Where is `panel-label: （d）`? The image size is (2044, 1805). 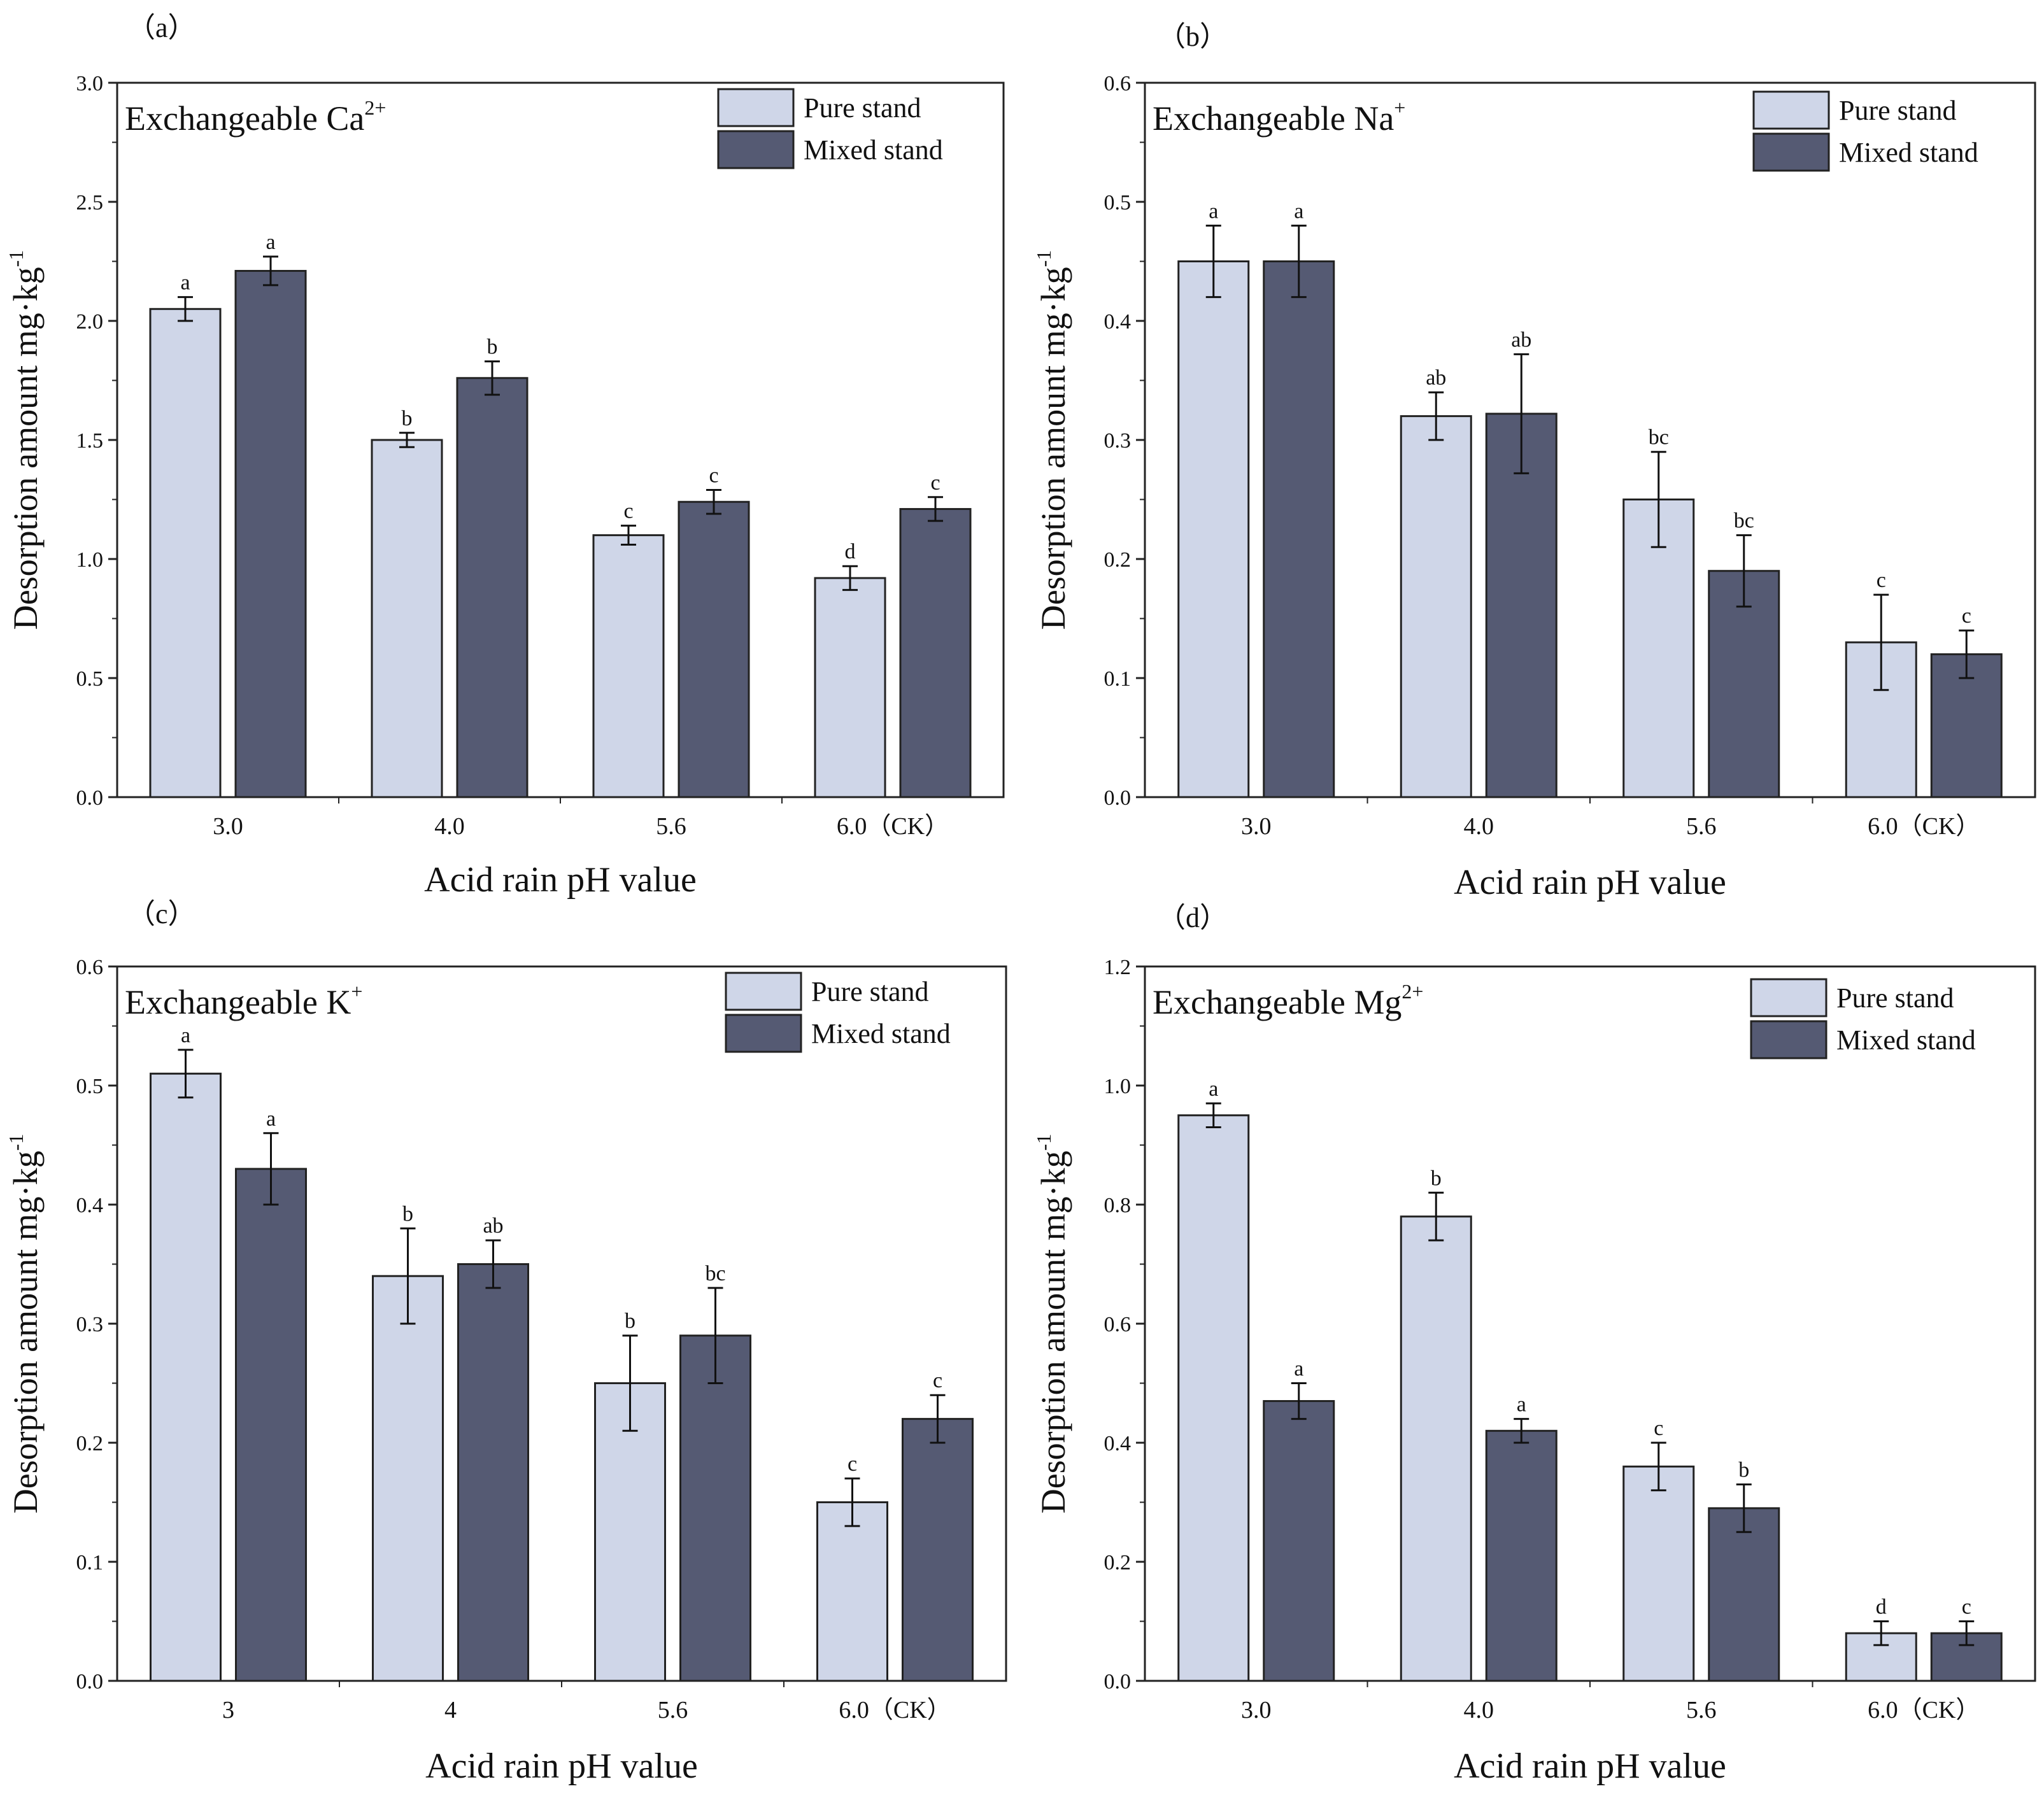 panel-label: （d） is located at coordinates (1193, 918).